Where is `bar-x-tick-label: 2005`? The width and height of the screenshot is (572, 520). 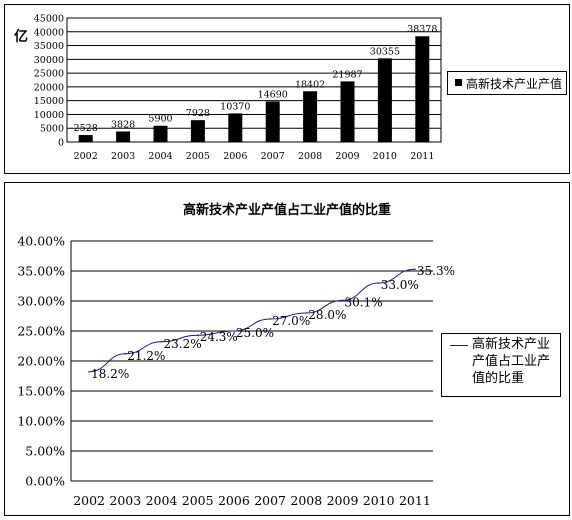
bar-x-tick-label: 2005 is located at coordinates (198, 156).